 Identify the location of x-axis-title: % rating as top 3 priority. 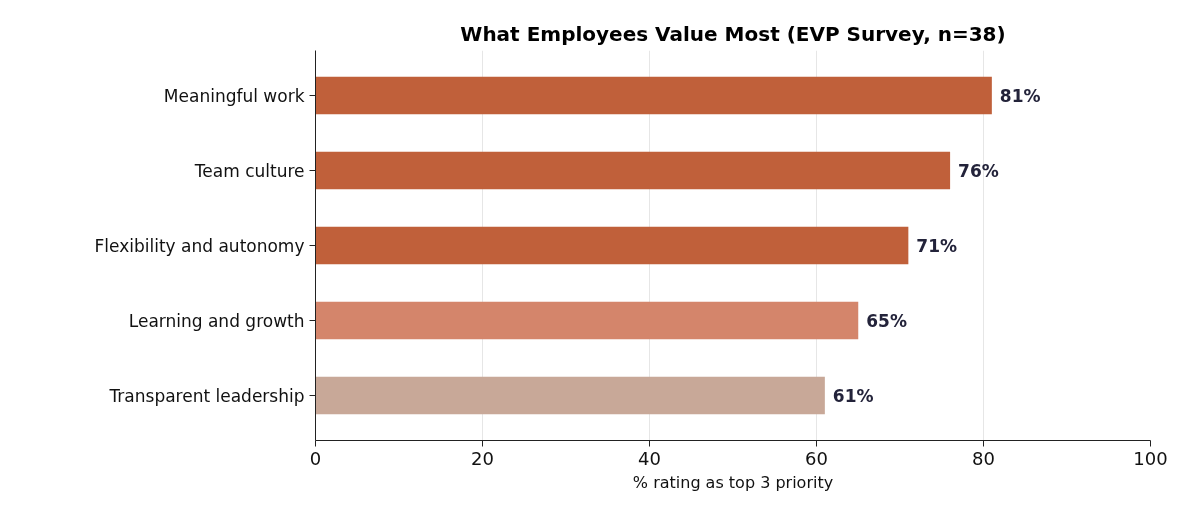
(733, 482).